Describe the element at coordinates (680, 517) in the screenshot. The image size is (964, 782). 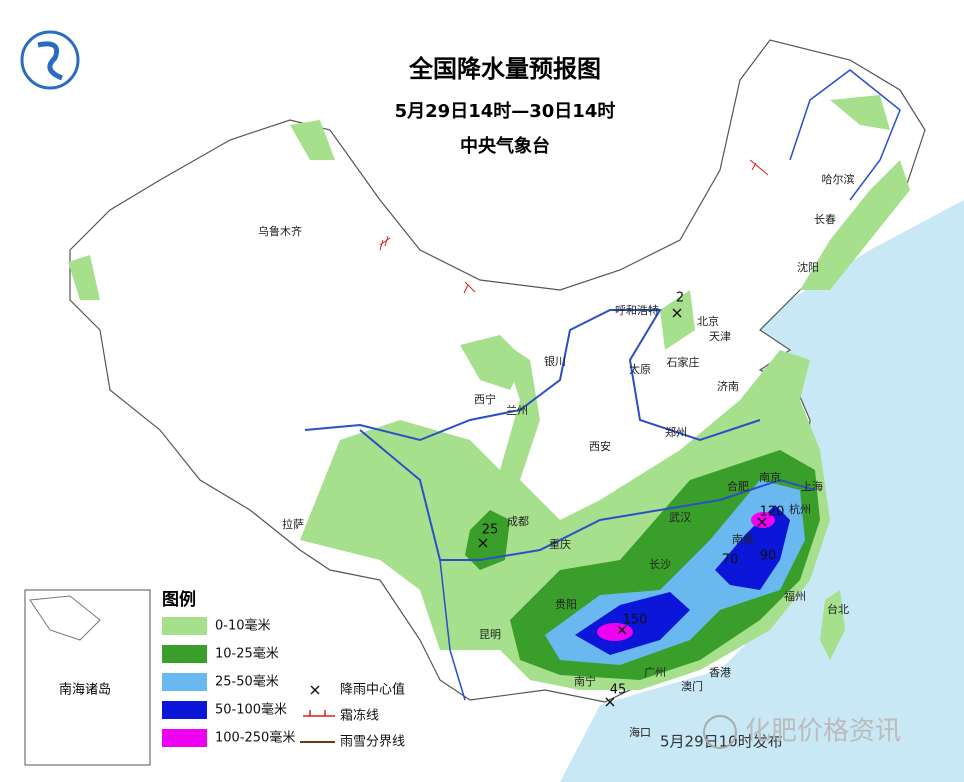
I see `city-label: 武汉` at that location.